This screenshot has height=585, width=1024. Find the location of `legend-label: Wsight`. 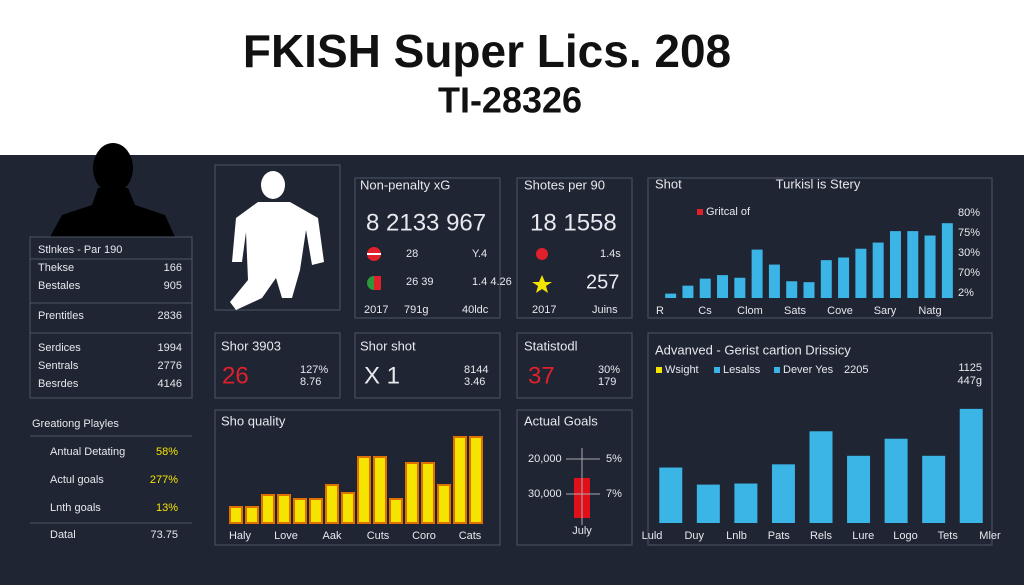

legend-label: Wsight is located at coordinates (682, 370).